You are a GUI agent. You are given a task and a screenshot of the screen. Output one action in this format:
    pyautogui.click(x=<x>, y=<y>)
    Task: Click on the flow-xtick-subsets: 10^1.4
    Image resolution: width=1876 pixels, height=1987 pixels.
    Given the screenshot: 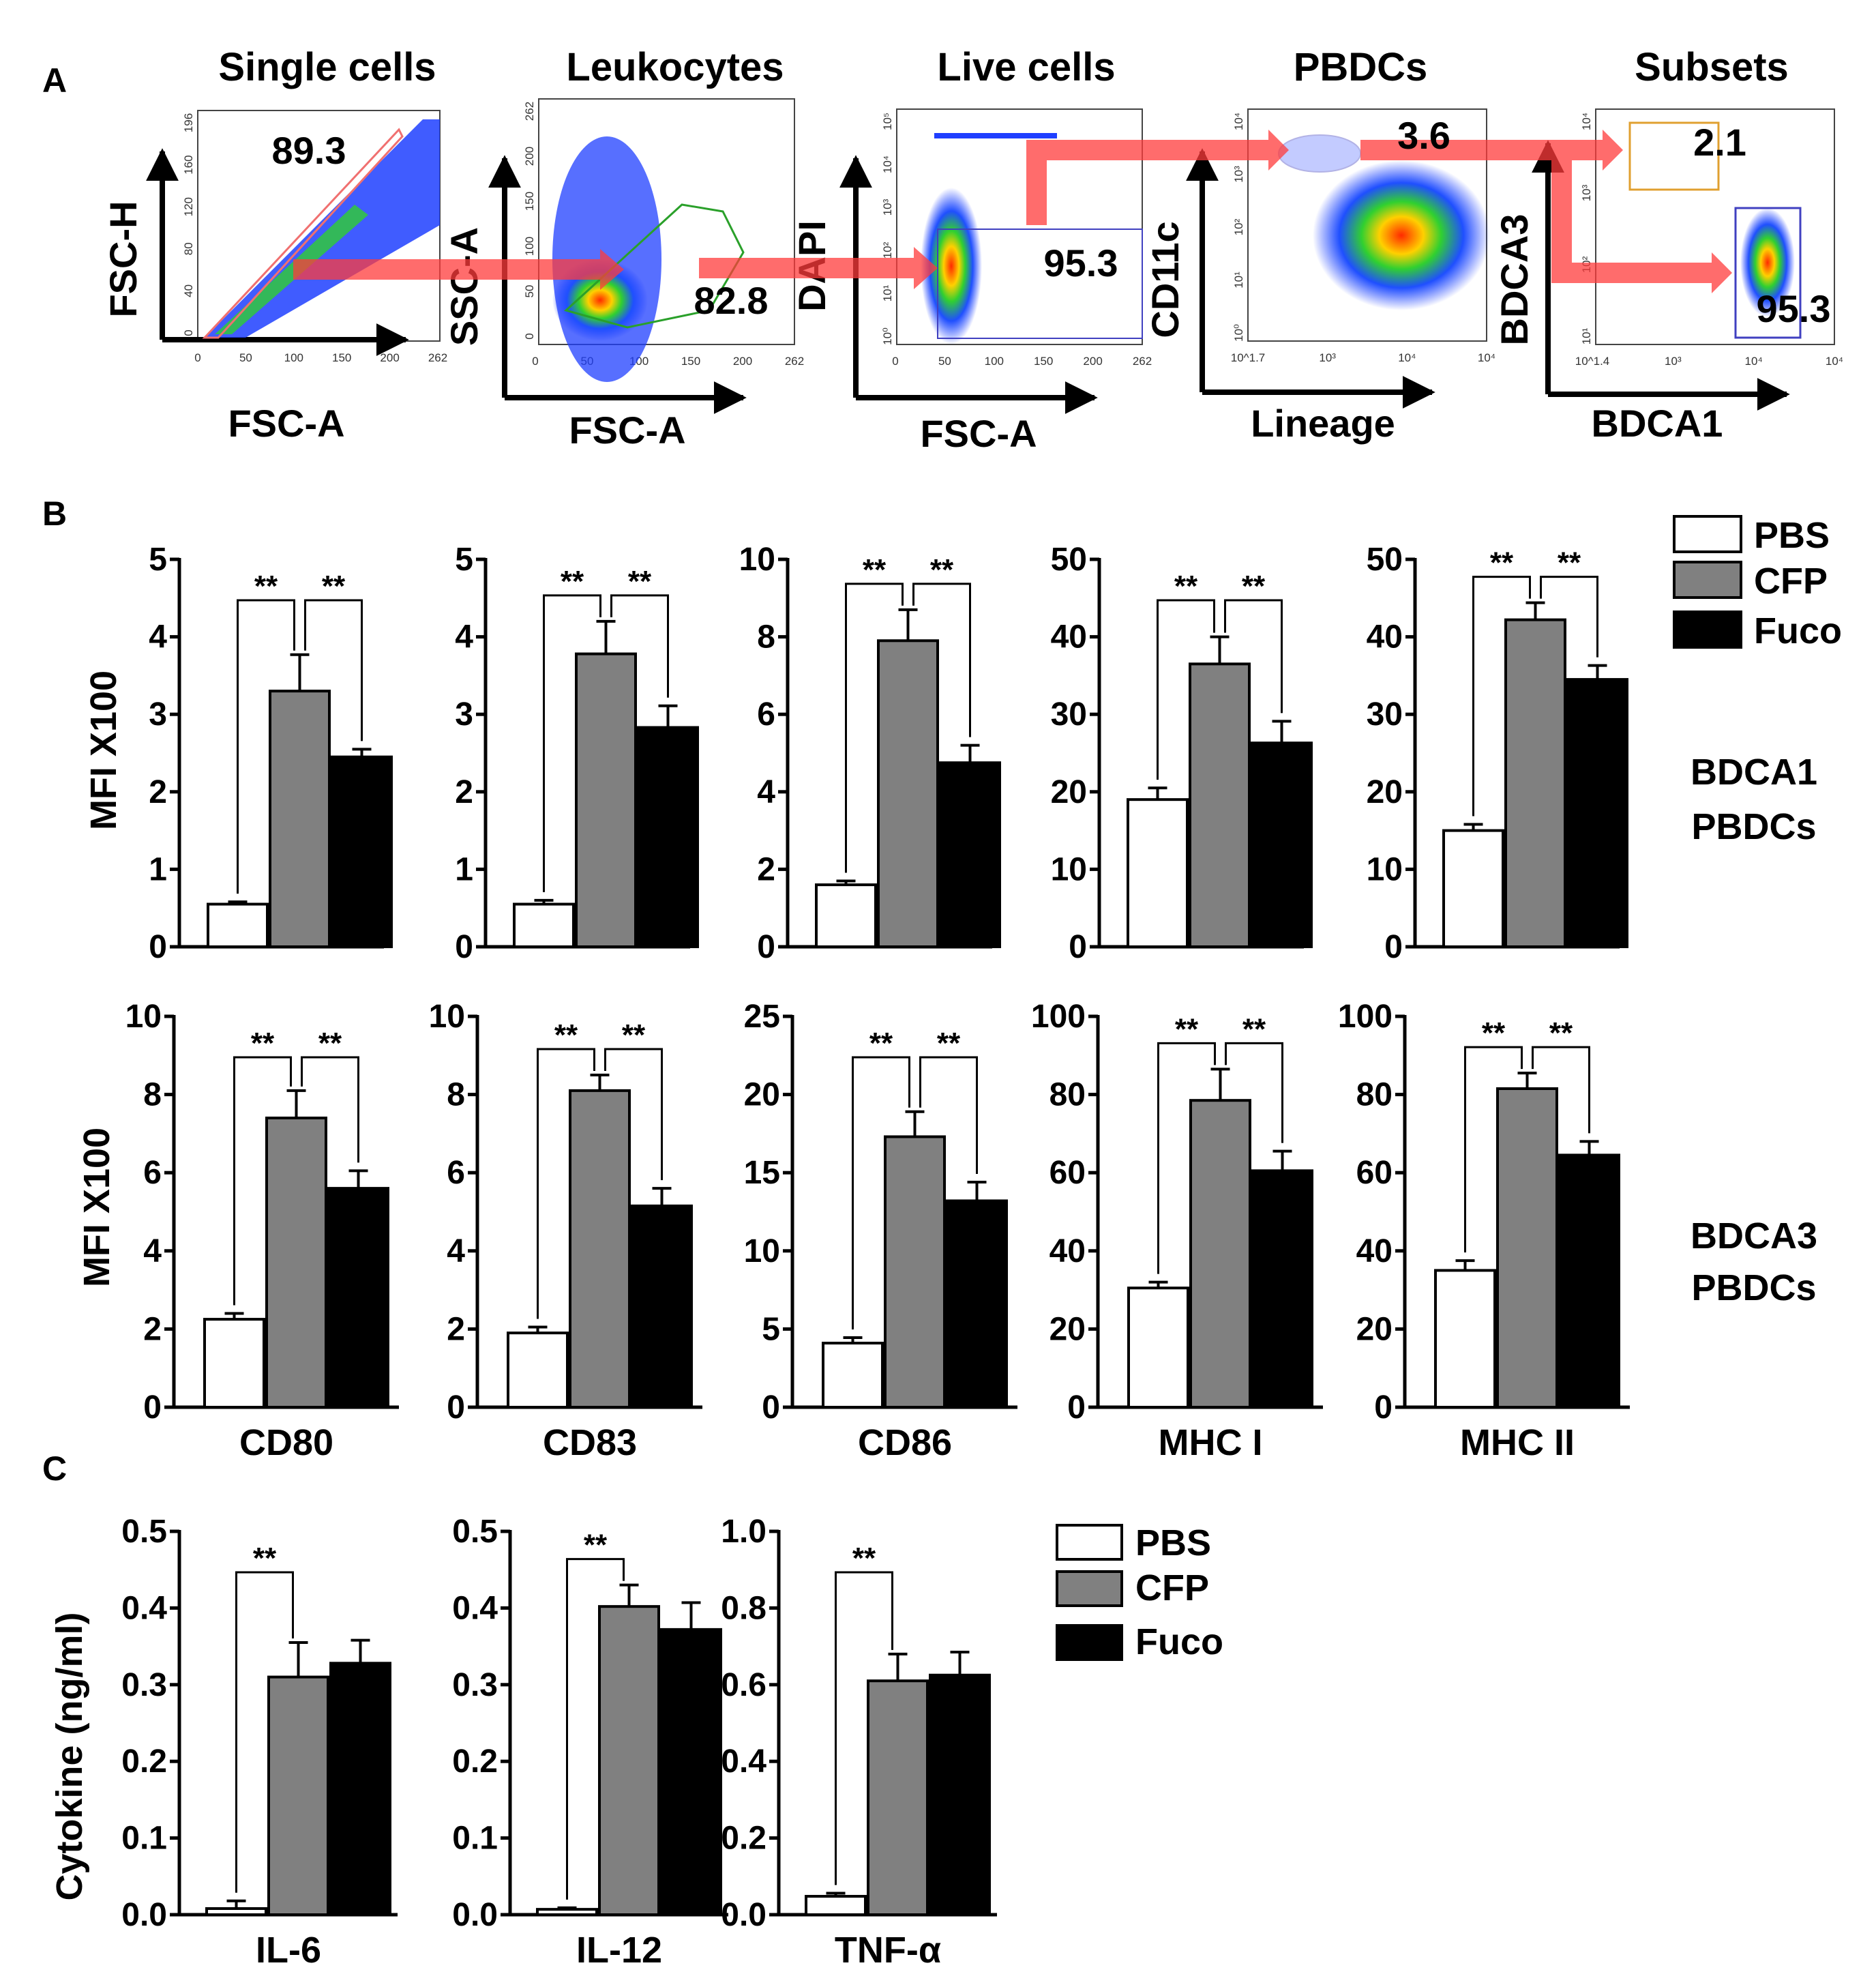 What is the action you would take?
    pyautogui.click(x=1592, y=361)
    